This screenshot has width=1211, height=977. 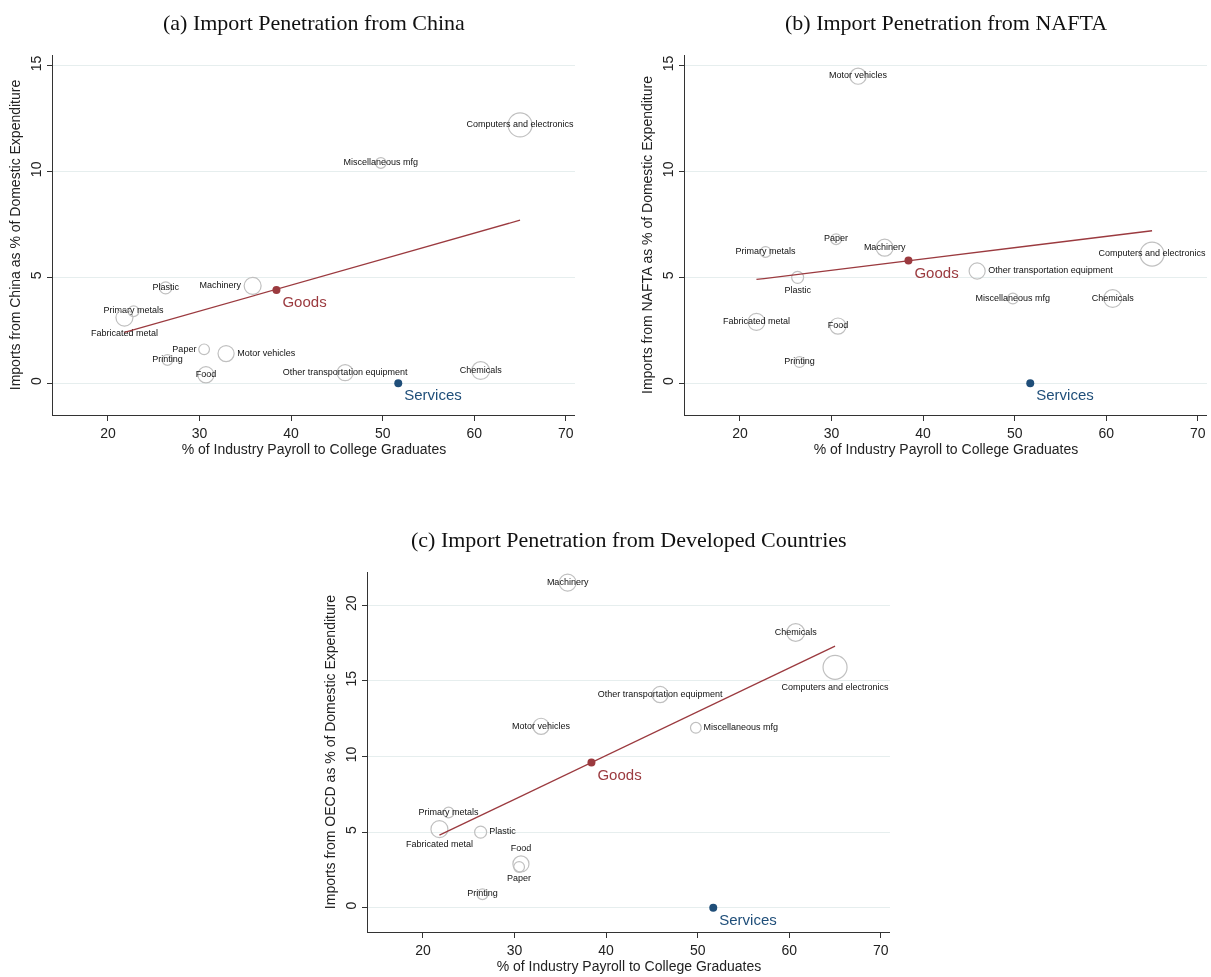 What do you see at coordinates (15, 235) in the screenshot?
I see `y-axis-title: Imports from China as % of Domestic Expenditure` at bounding box center [15, 235].